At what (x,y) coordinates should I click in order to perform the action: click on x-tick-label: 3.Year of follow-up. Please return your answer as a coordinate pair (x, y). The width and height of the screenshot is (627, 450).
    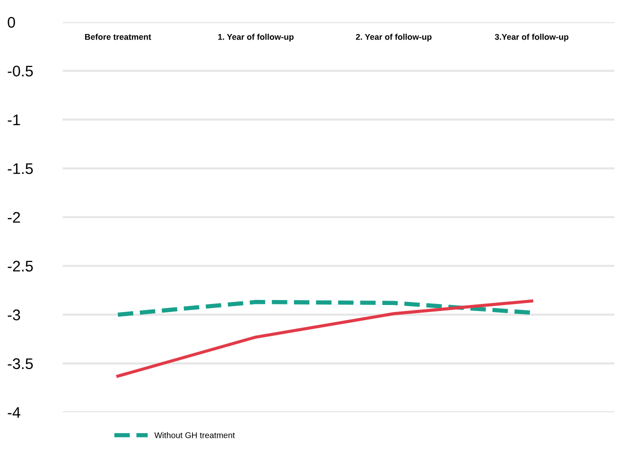
    Looking at the image, I should click on (531, 38).